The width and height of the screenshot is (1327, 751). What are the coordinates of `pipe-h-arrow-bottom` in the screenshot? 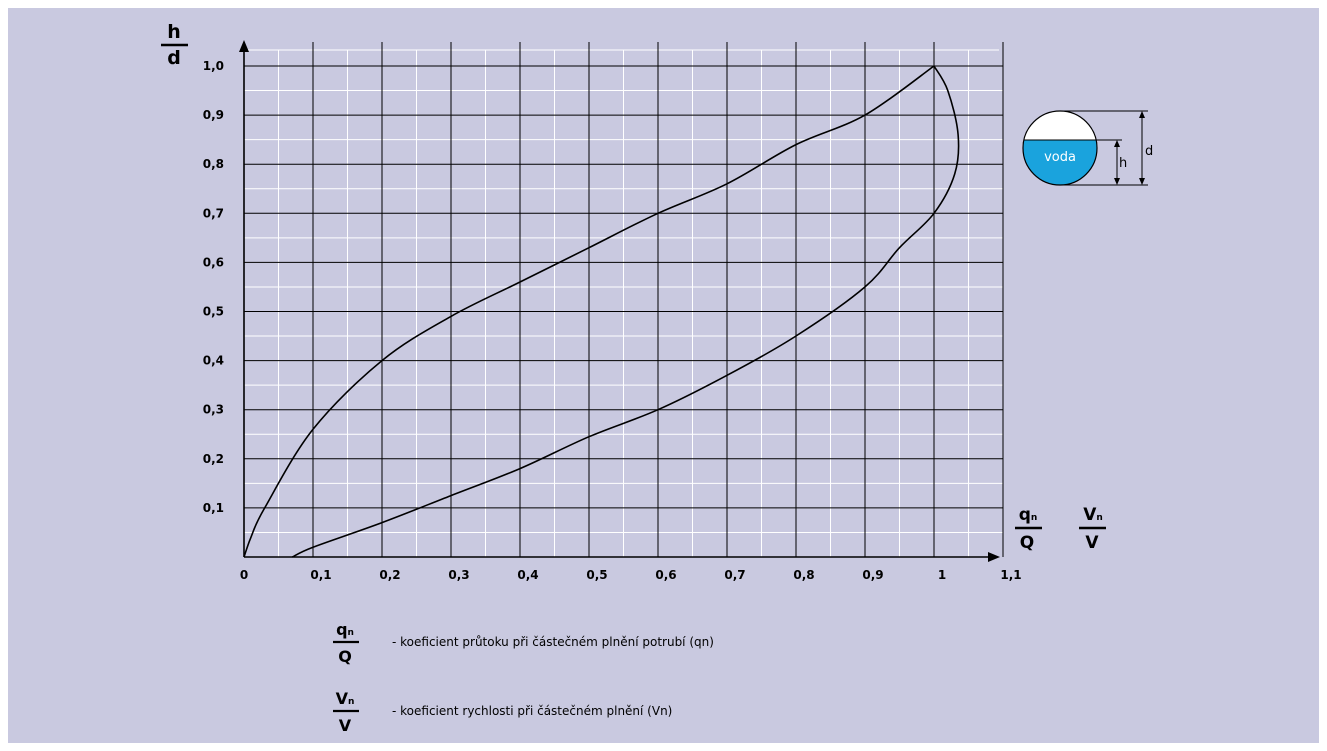 It's located at (1117, 181).